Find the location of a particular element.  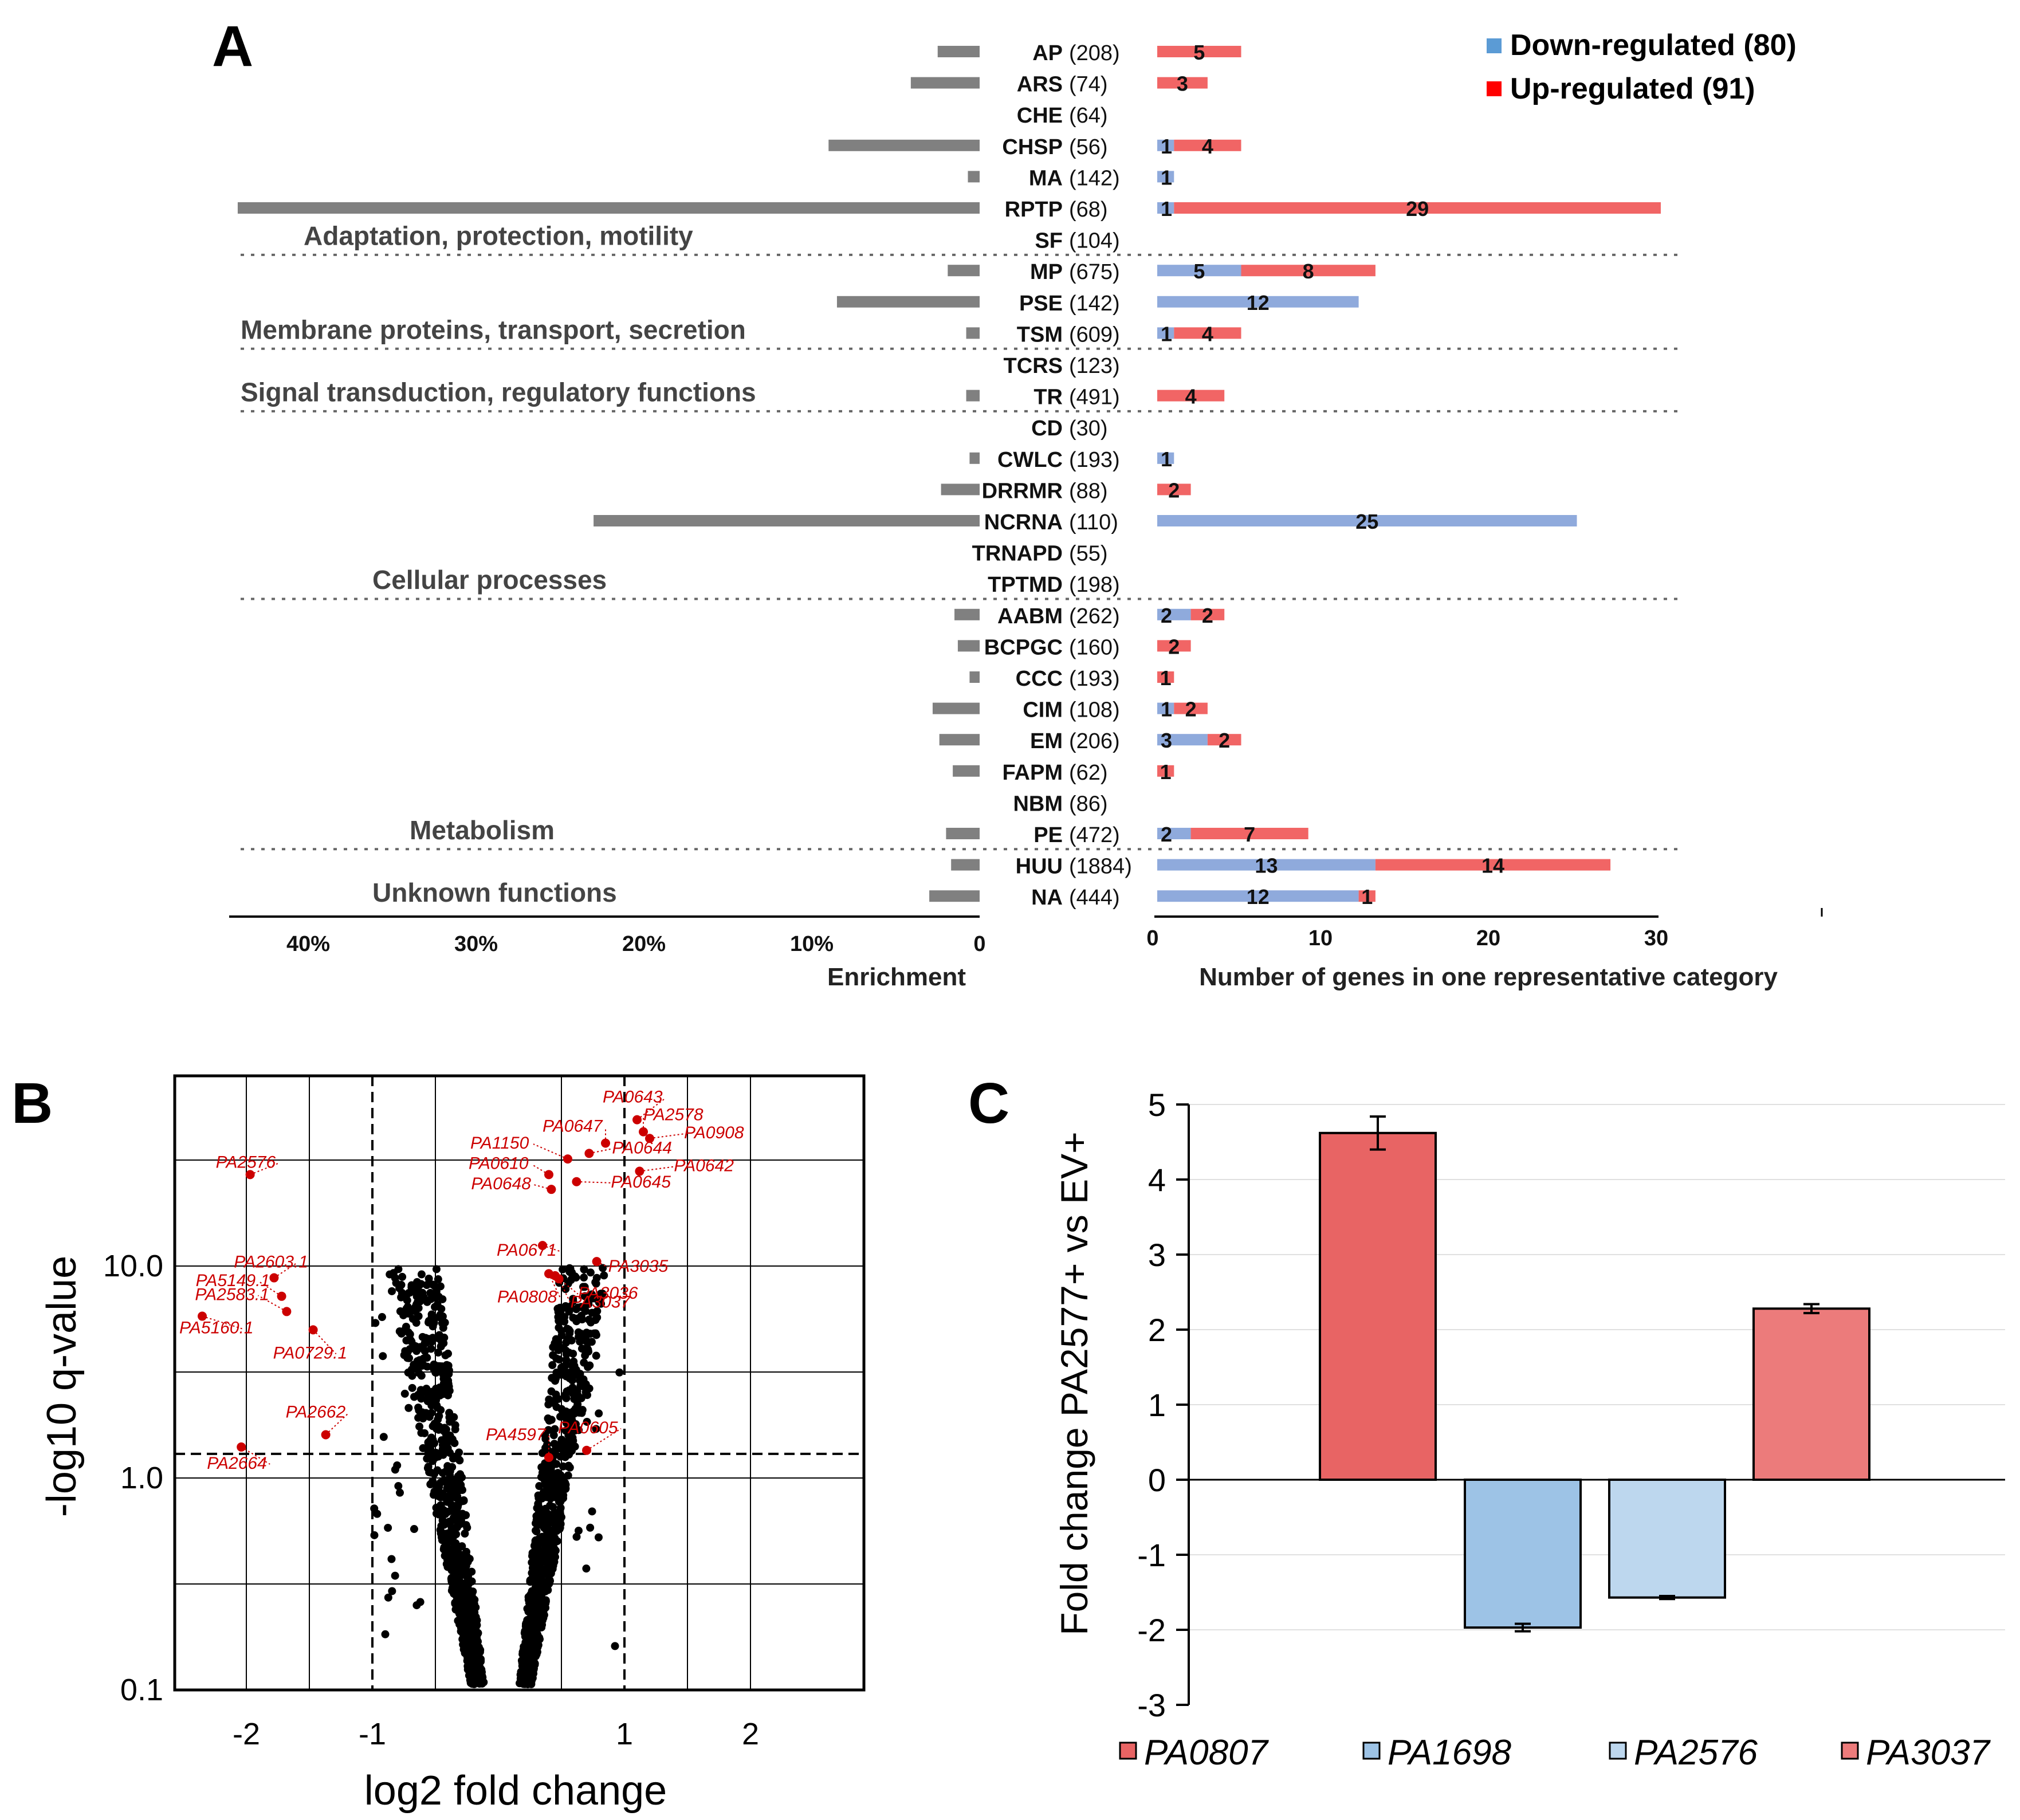

fold-change-tick-0: 5 is located at coordinates (1157, 1105).